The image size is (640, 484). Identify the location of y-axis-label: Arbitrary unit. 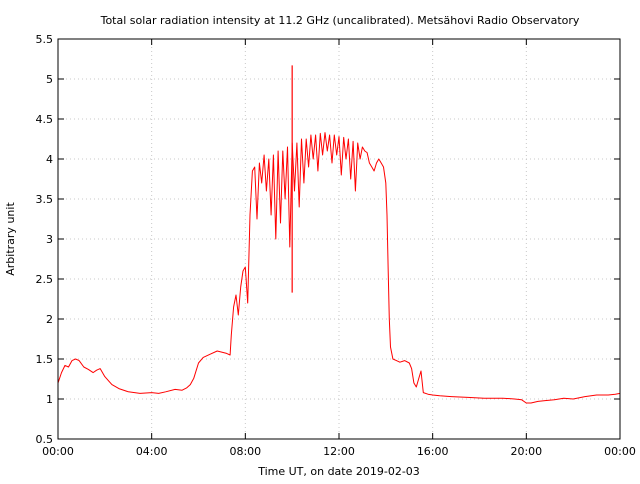
(10, 239).